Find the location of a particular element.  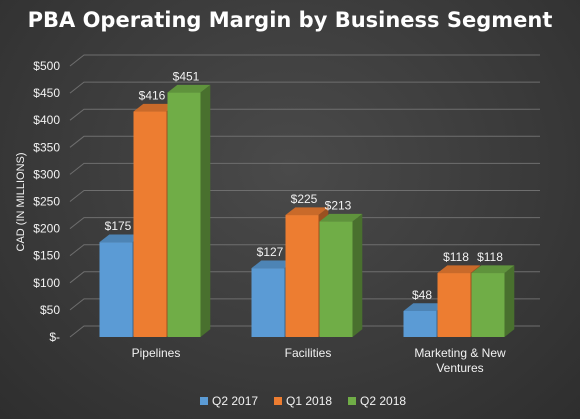

legend-label: Q2 2017 is located at coordinates (235, 401).